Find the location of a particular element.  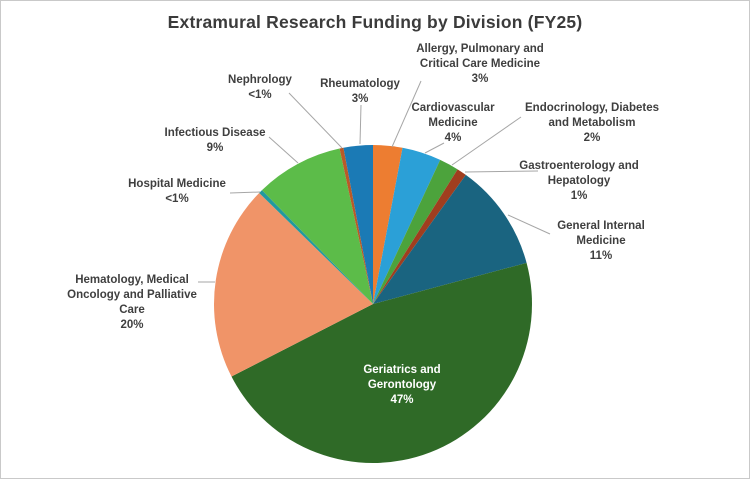

slice-label-gastroenterology-and-hepatology: Gastroenterology and Hepatology 1% is located at coordinates (579, 181).